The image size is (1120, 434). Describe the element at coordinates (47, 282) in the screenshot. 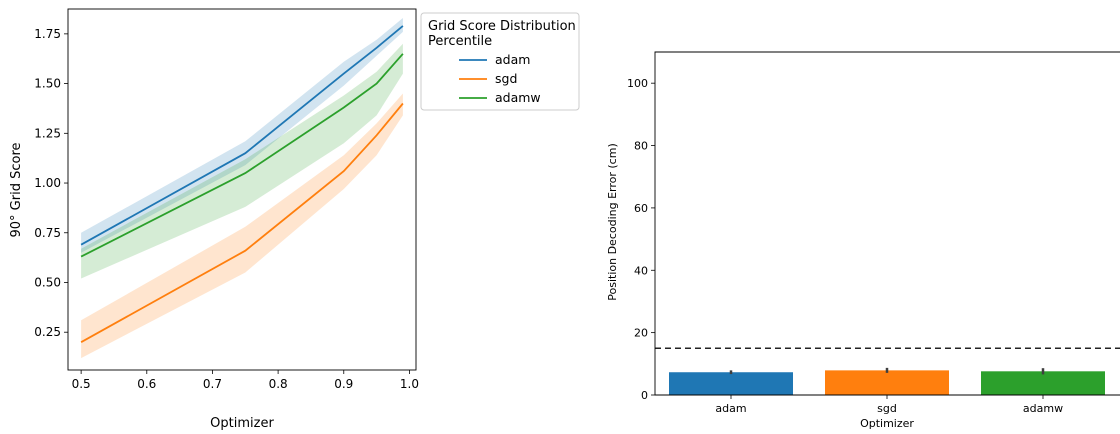

I see `y-tick-label: 0.50` at that location.